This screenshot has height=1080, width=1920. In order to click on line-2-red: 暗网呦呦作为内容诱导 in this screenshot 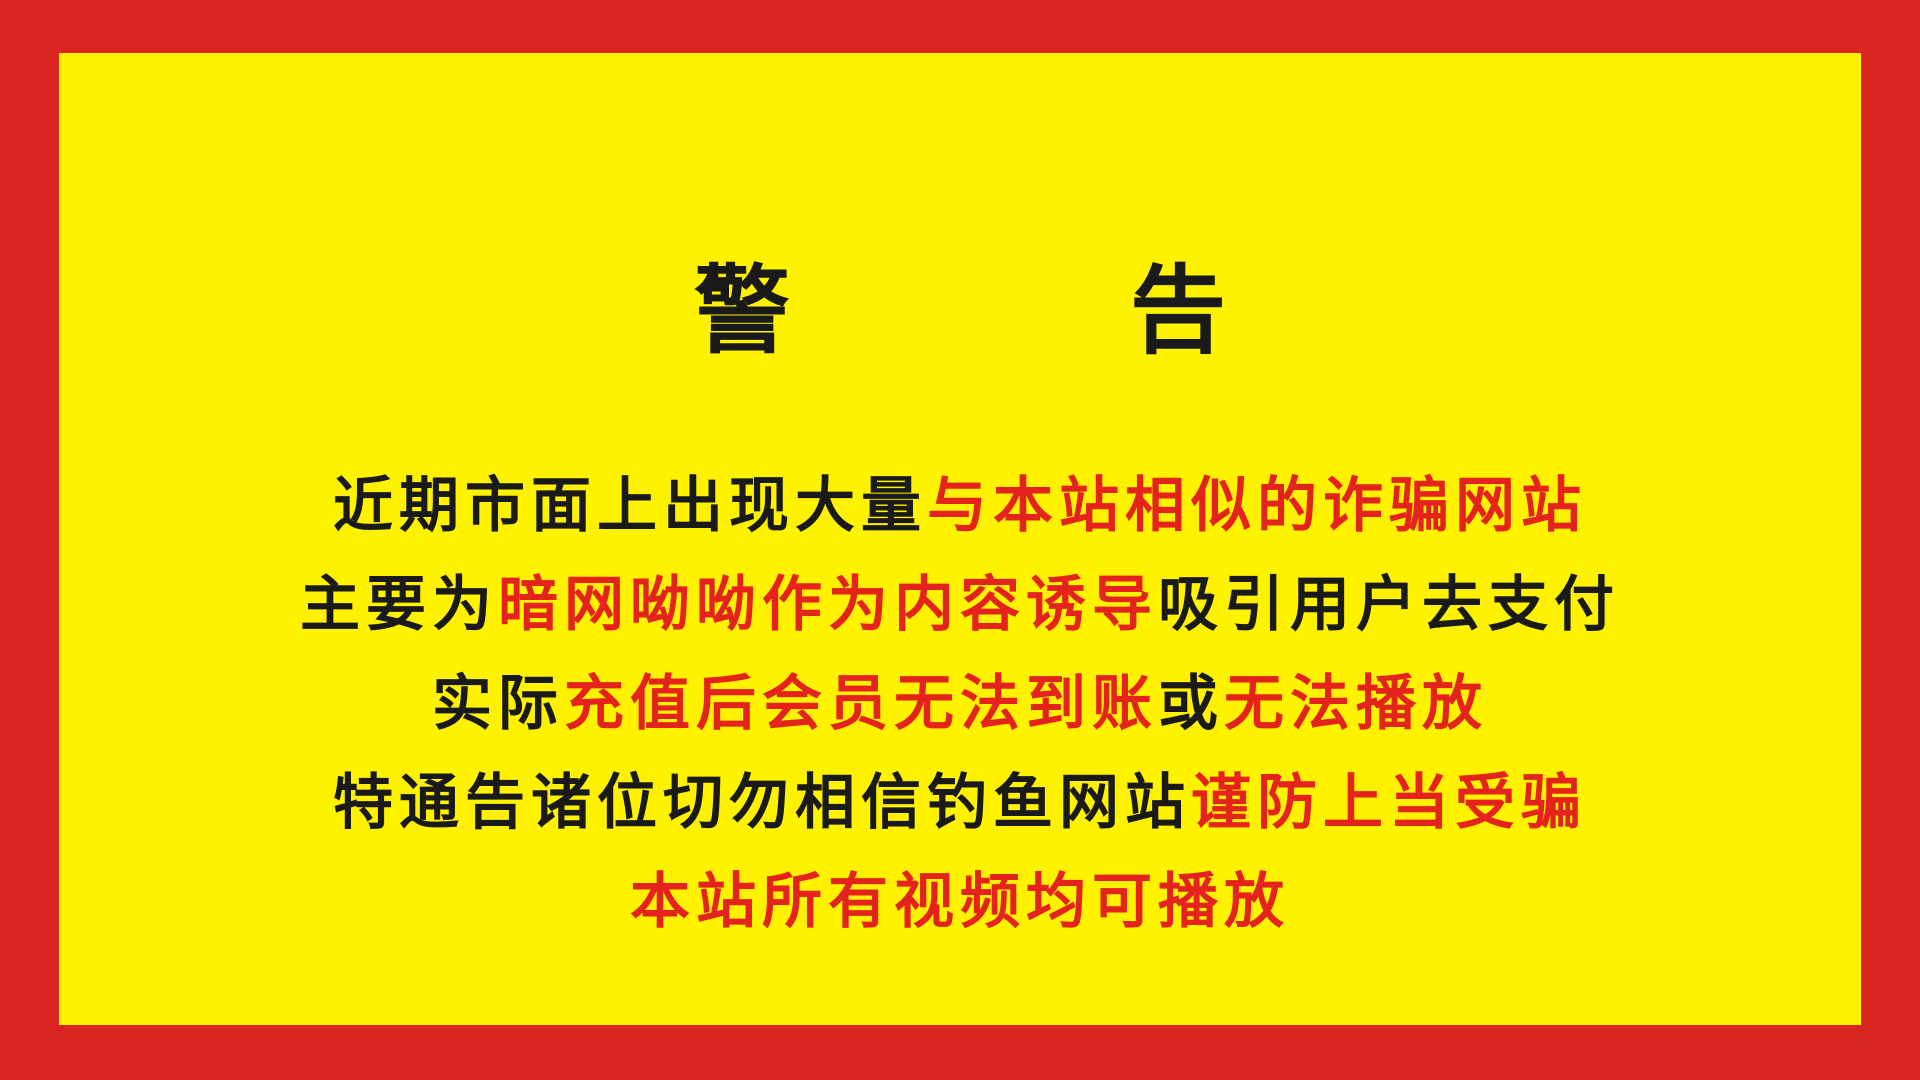, I will do `click(828, 605)`.